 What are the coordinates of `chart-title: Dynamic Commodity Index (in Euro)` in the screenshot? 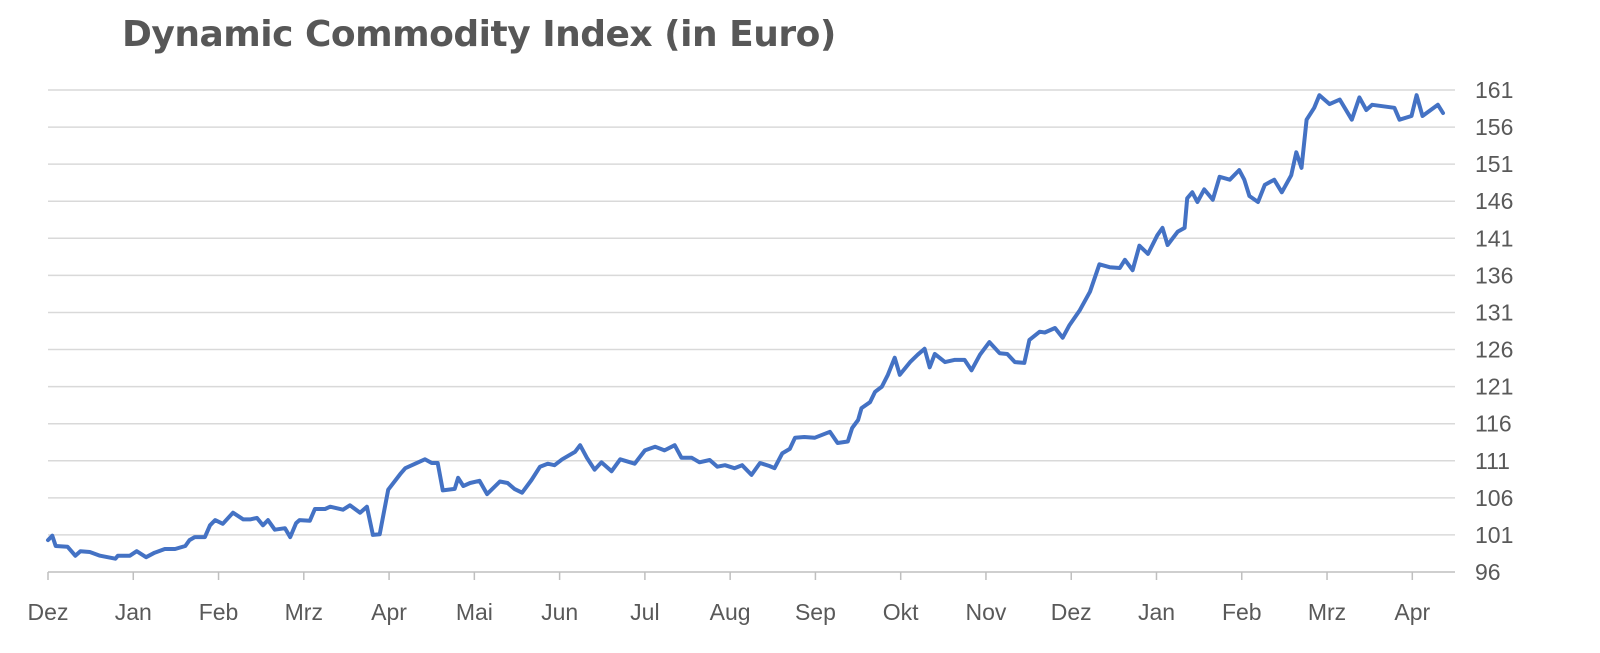 It's located at (479, 34).